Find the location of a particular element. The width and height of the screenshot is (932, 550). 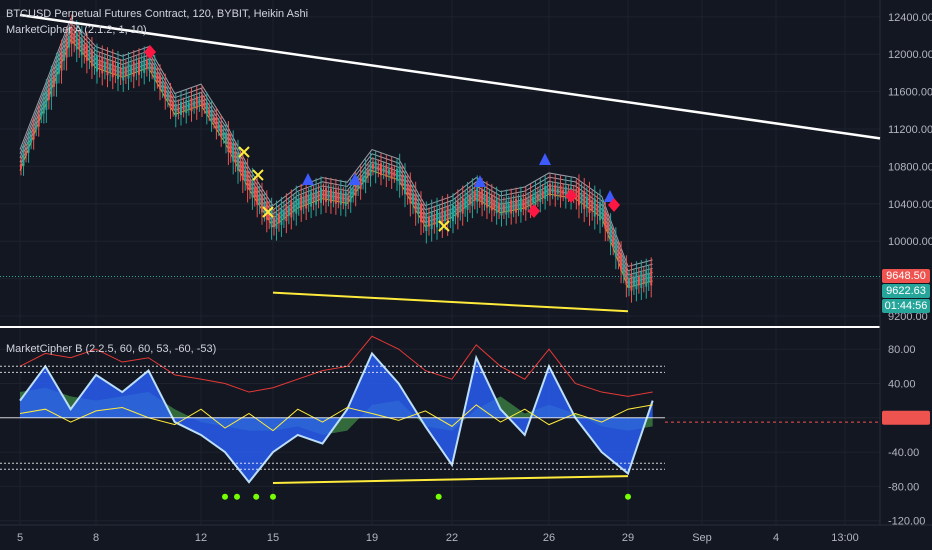

osc-support-trendline is located at coordinates (450, 479).